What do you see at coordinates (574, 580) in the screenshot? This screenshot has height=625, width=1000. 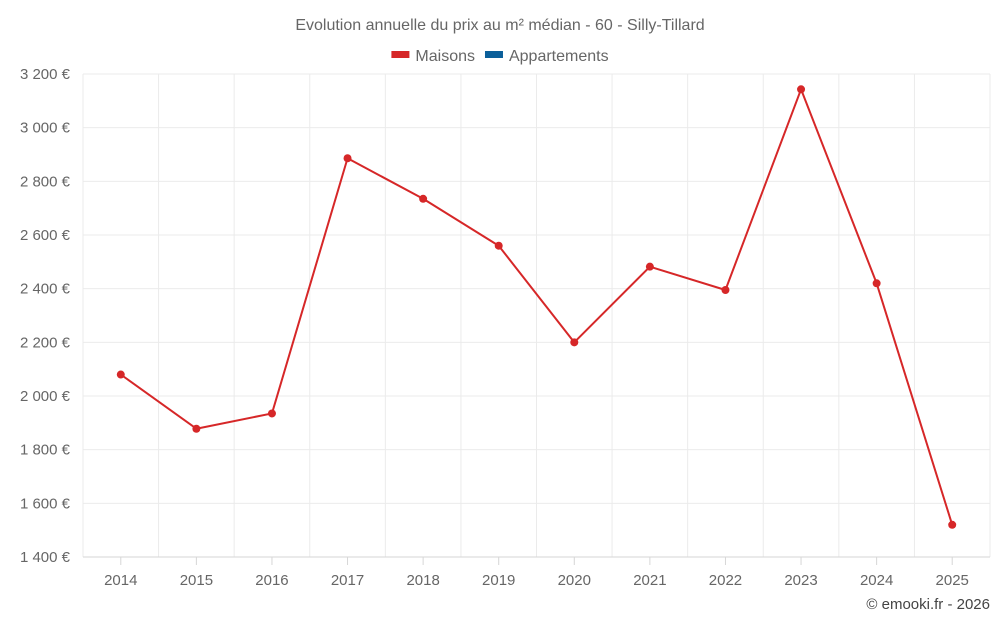 I see `x-tick-label: 2020` at bounding box center [574, 580].